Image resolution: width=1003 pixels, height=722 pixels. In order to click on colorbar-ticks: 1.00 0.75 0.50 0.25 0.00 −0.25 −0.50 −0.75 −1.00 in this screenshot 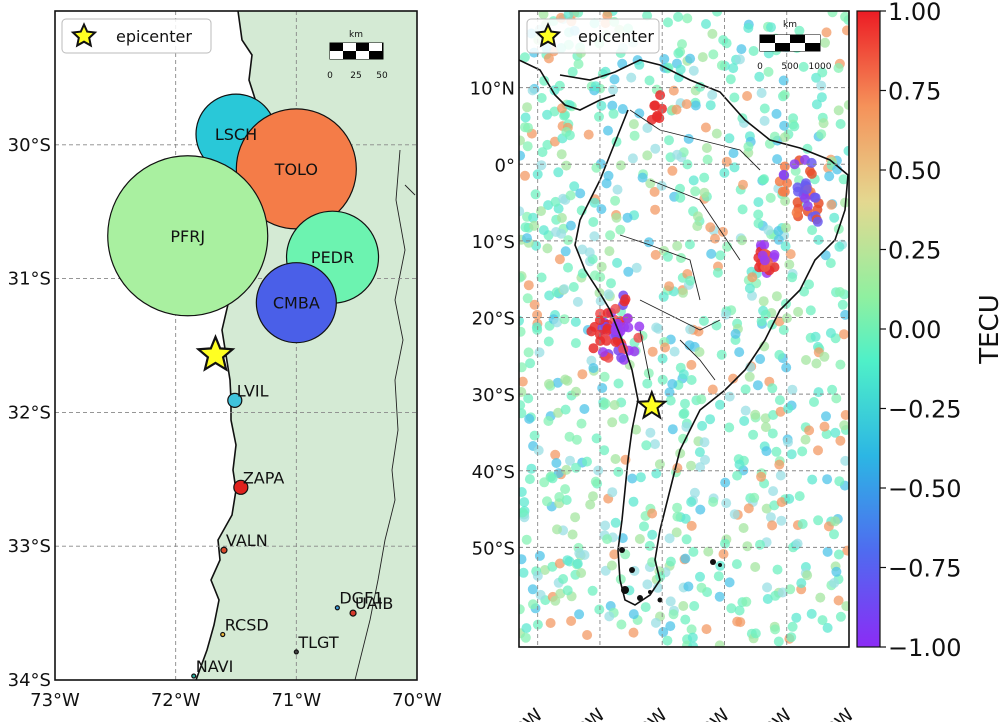, I will do `click(921, 331)`.